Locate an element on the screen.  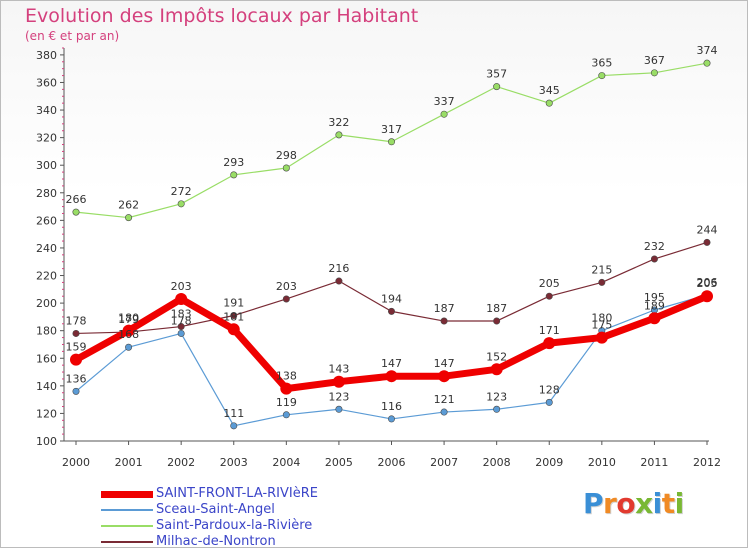
x-tick-label: 2002 is located at coordinates (181, 462).